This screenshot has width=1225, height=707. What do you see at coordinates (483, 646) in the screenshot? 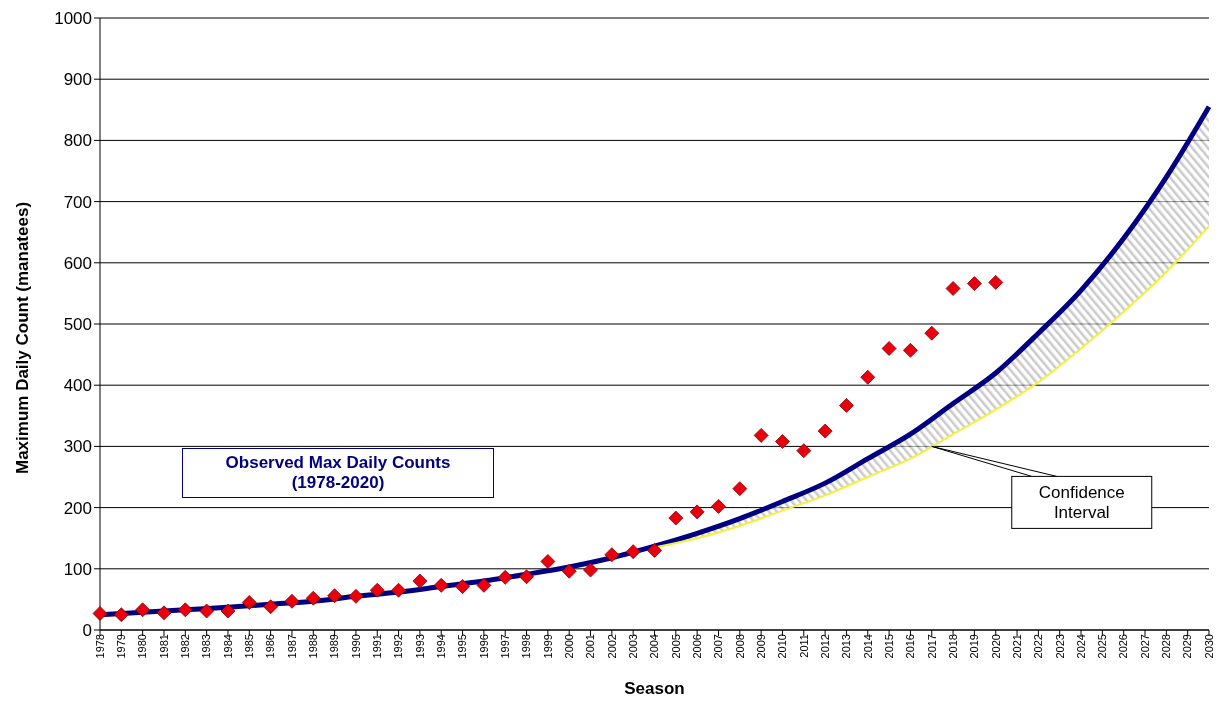
I see `x-tick-label: 1996` at bounding box center [483, 646].